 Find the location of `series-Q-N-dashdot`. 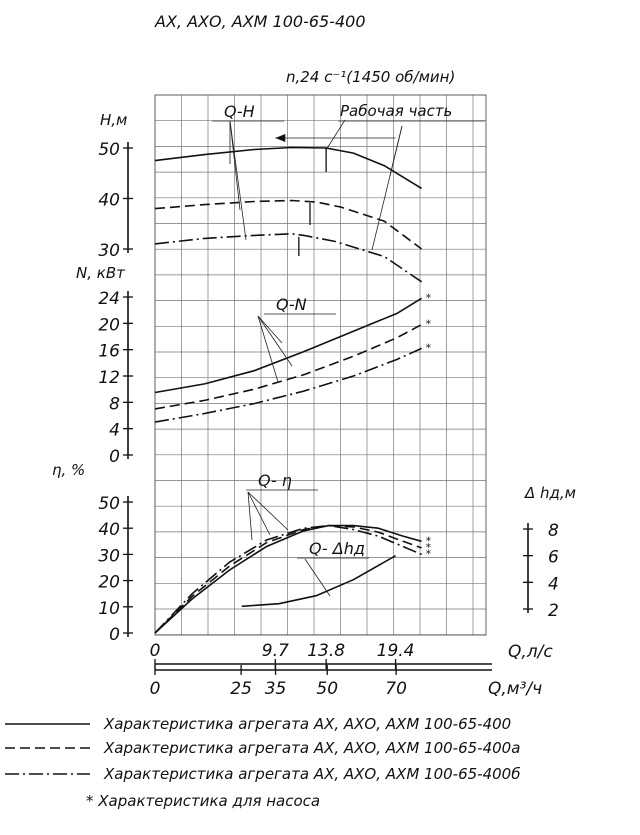

series-Q-N-dashdot is located at coordinates (288, 385).